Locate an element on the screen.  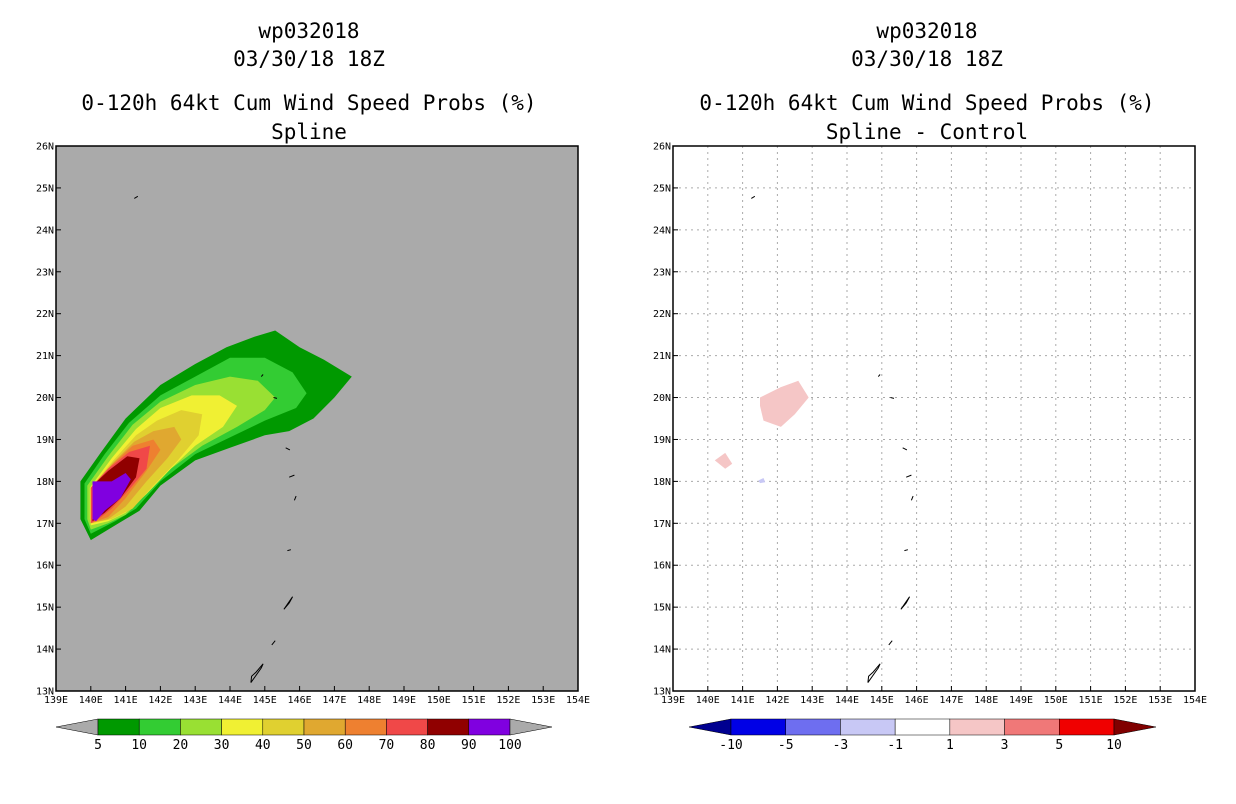
colorbar-label: -3 is located at coordinates (841, 745).